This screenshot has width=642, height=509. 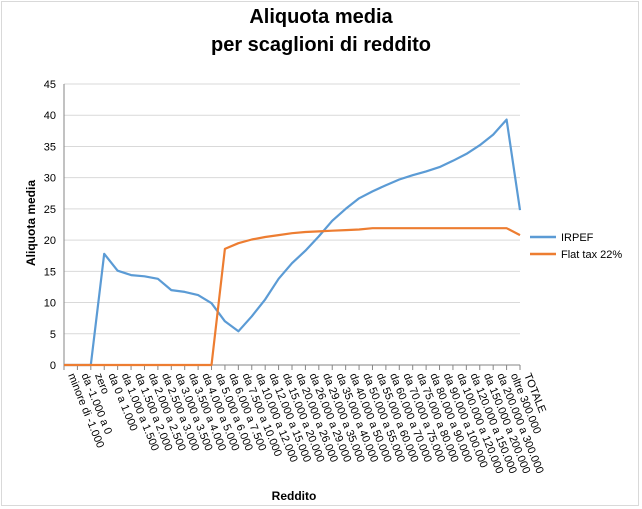 What do you see at coordinates (31, 223) in the screenshot?
I see `y-axis-label: Aliquota media` at bounding box center [31, 223].